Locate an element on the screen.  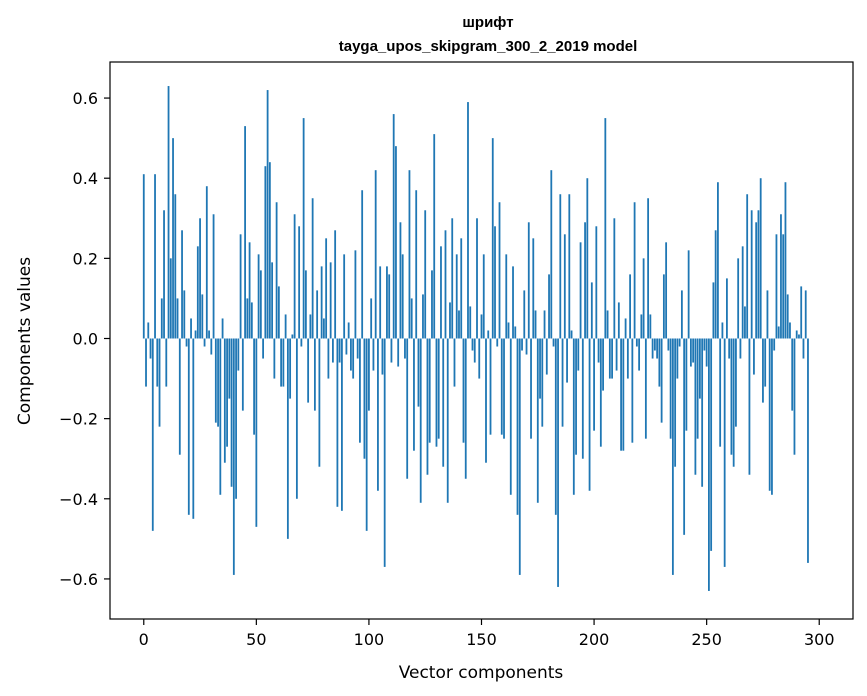
chart-subtitle: tayga_upos_skipgram_300_2_2019 model is located at coordinates (488, 46).